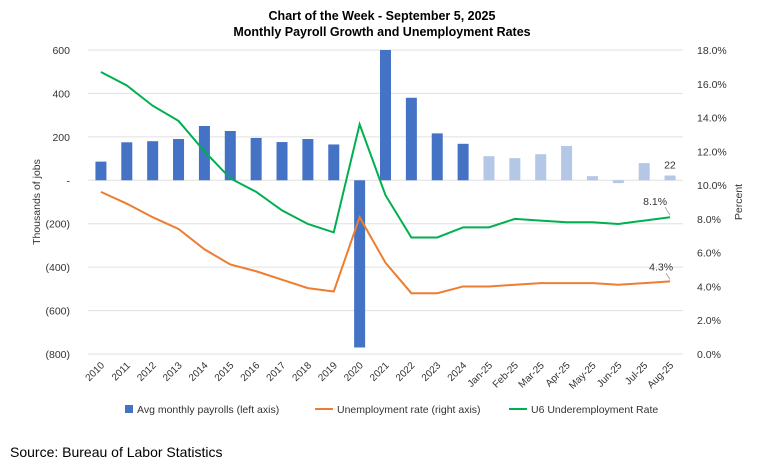 This screenshot has width=764, height=469. What do you see at coordinates (251, 372) in the screenshot?
I see `x-tick-label: 2016` at bounding box center [251, 372].